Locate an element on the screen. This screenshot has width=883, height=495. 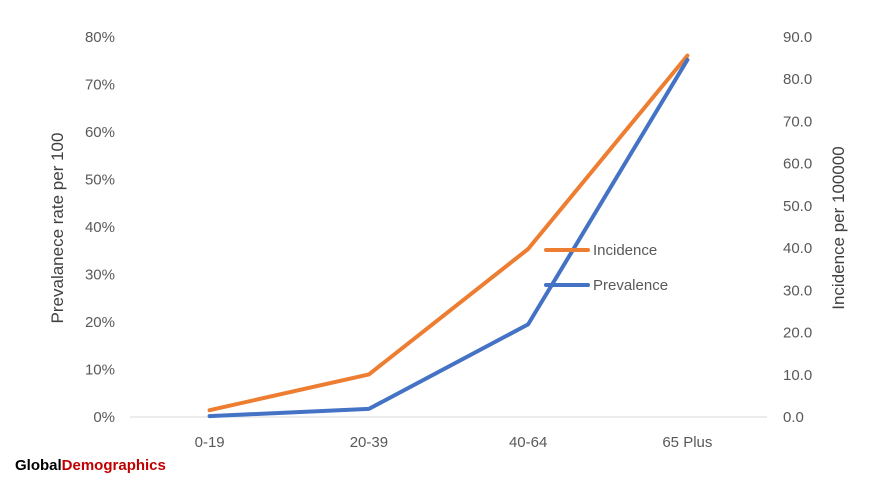
left-tick-label: 50% is located at coordinates (100, 180).